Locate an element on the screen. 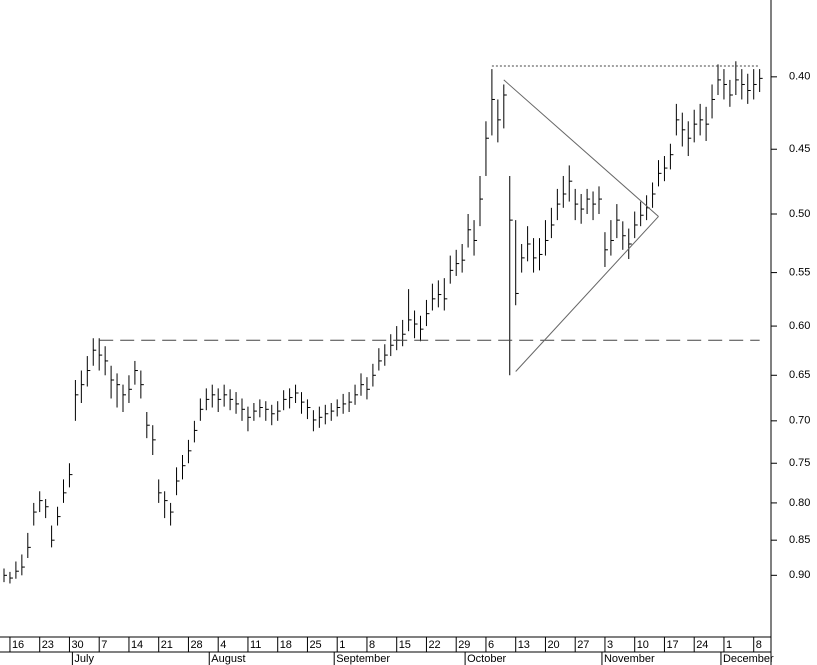 This screenshot has width=817, height=665. y-tick-label: 0.85 is located at coordinates (799, 540).